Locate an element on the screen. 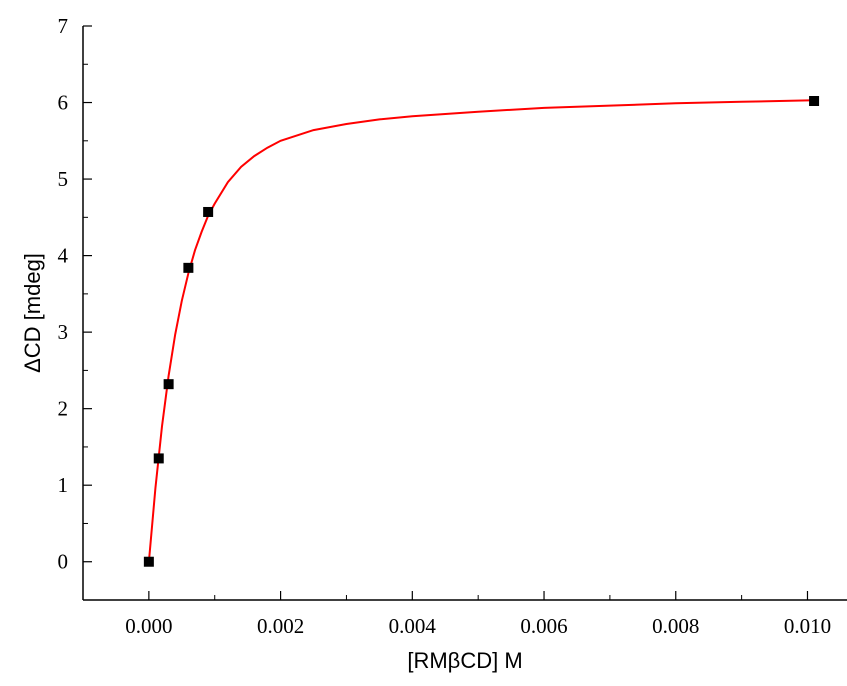 The image size is (847, 686). y-axis-title: ΔCD [mdeg] is located at coordinates (32, 313).